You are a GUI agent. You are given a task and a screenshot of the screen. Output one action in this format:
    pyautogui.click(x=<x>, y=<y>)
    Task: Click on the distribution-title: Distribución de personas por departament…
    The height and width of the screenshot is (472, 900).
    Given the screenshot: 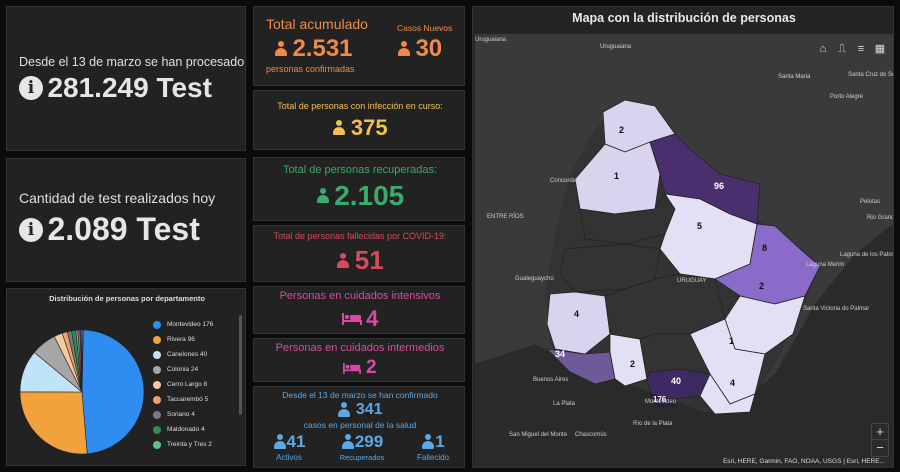 What is the action you would take?
    pyautogui.click(x=127, y=298)
    